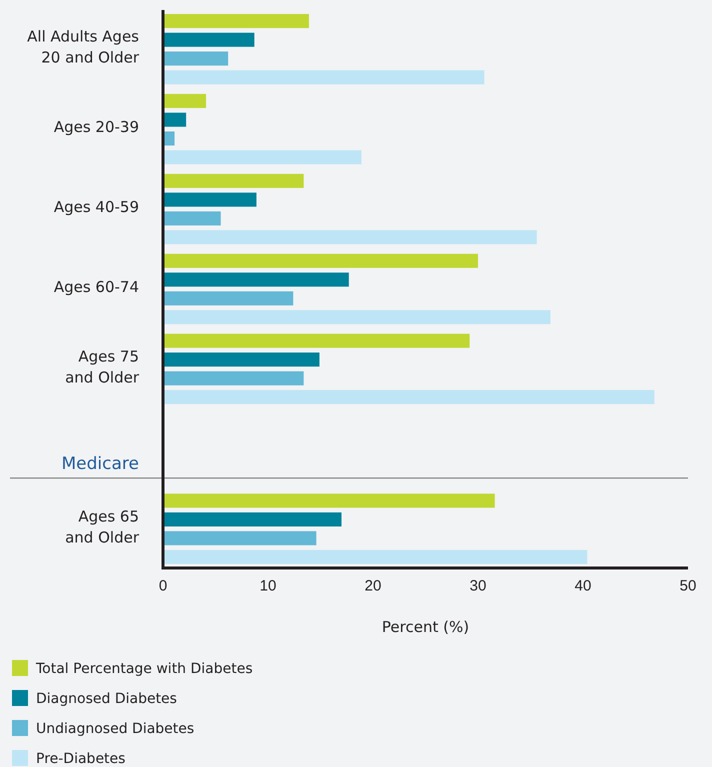 The width and height of the screenshot is (712, 767). What do you see at coordinates (163, 586) in the screenshot?
I see `x-tick-label: 0` at bounding box center [163, 586].